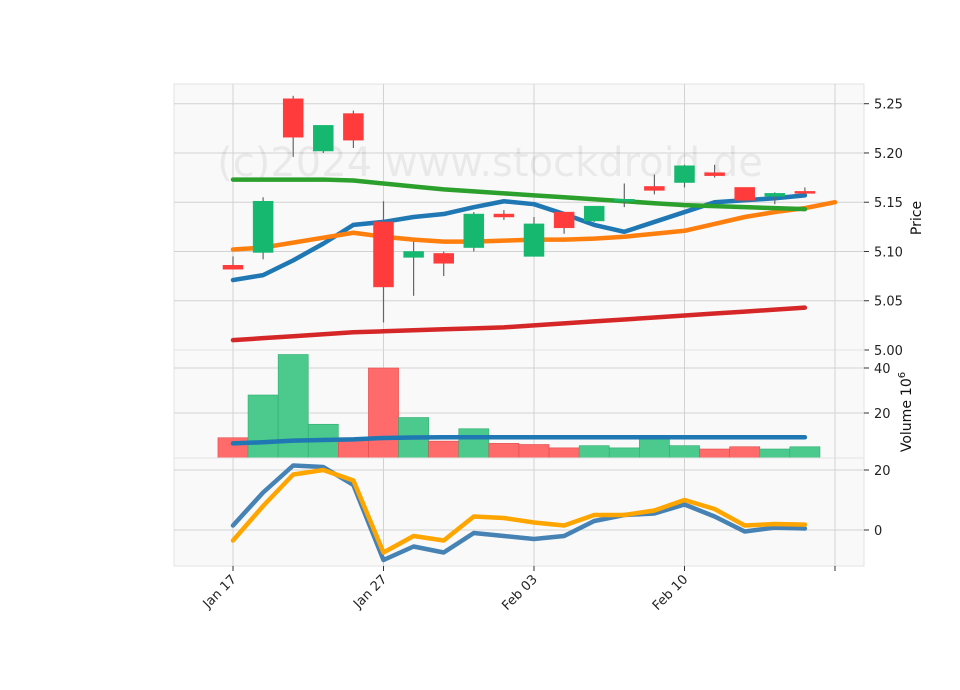  I want to click on x-axis-ticks: Jan 17 Jan 27 Feb 03 Feb 10, so click(518, 590).